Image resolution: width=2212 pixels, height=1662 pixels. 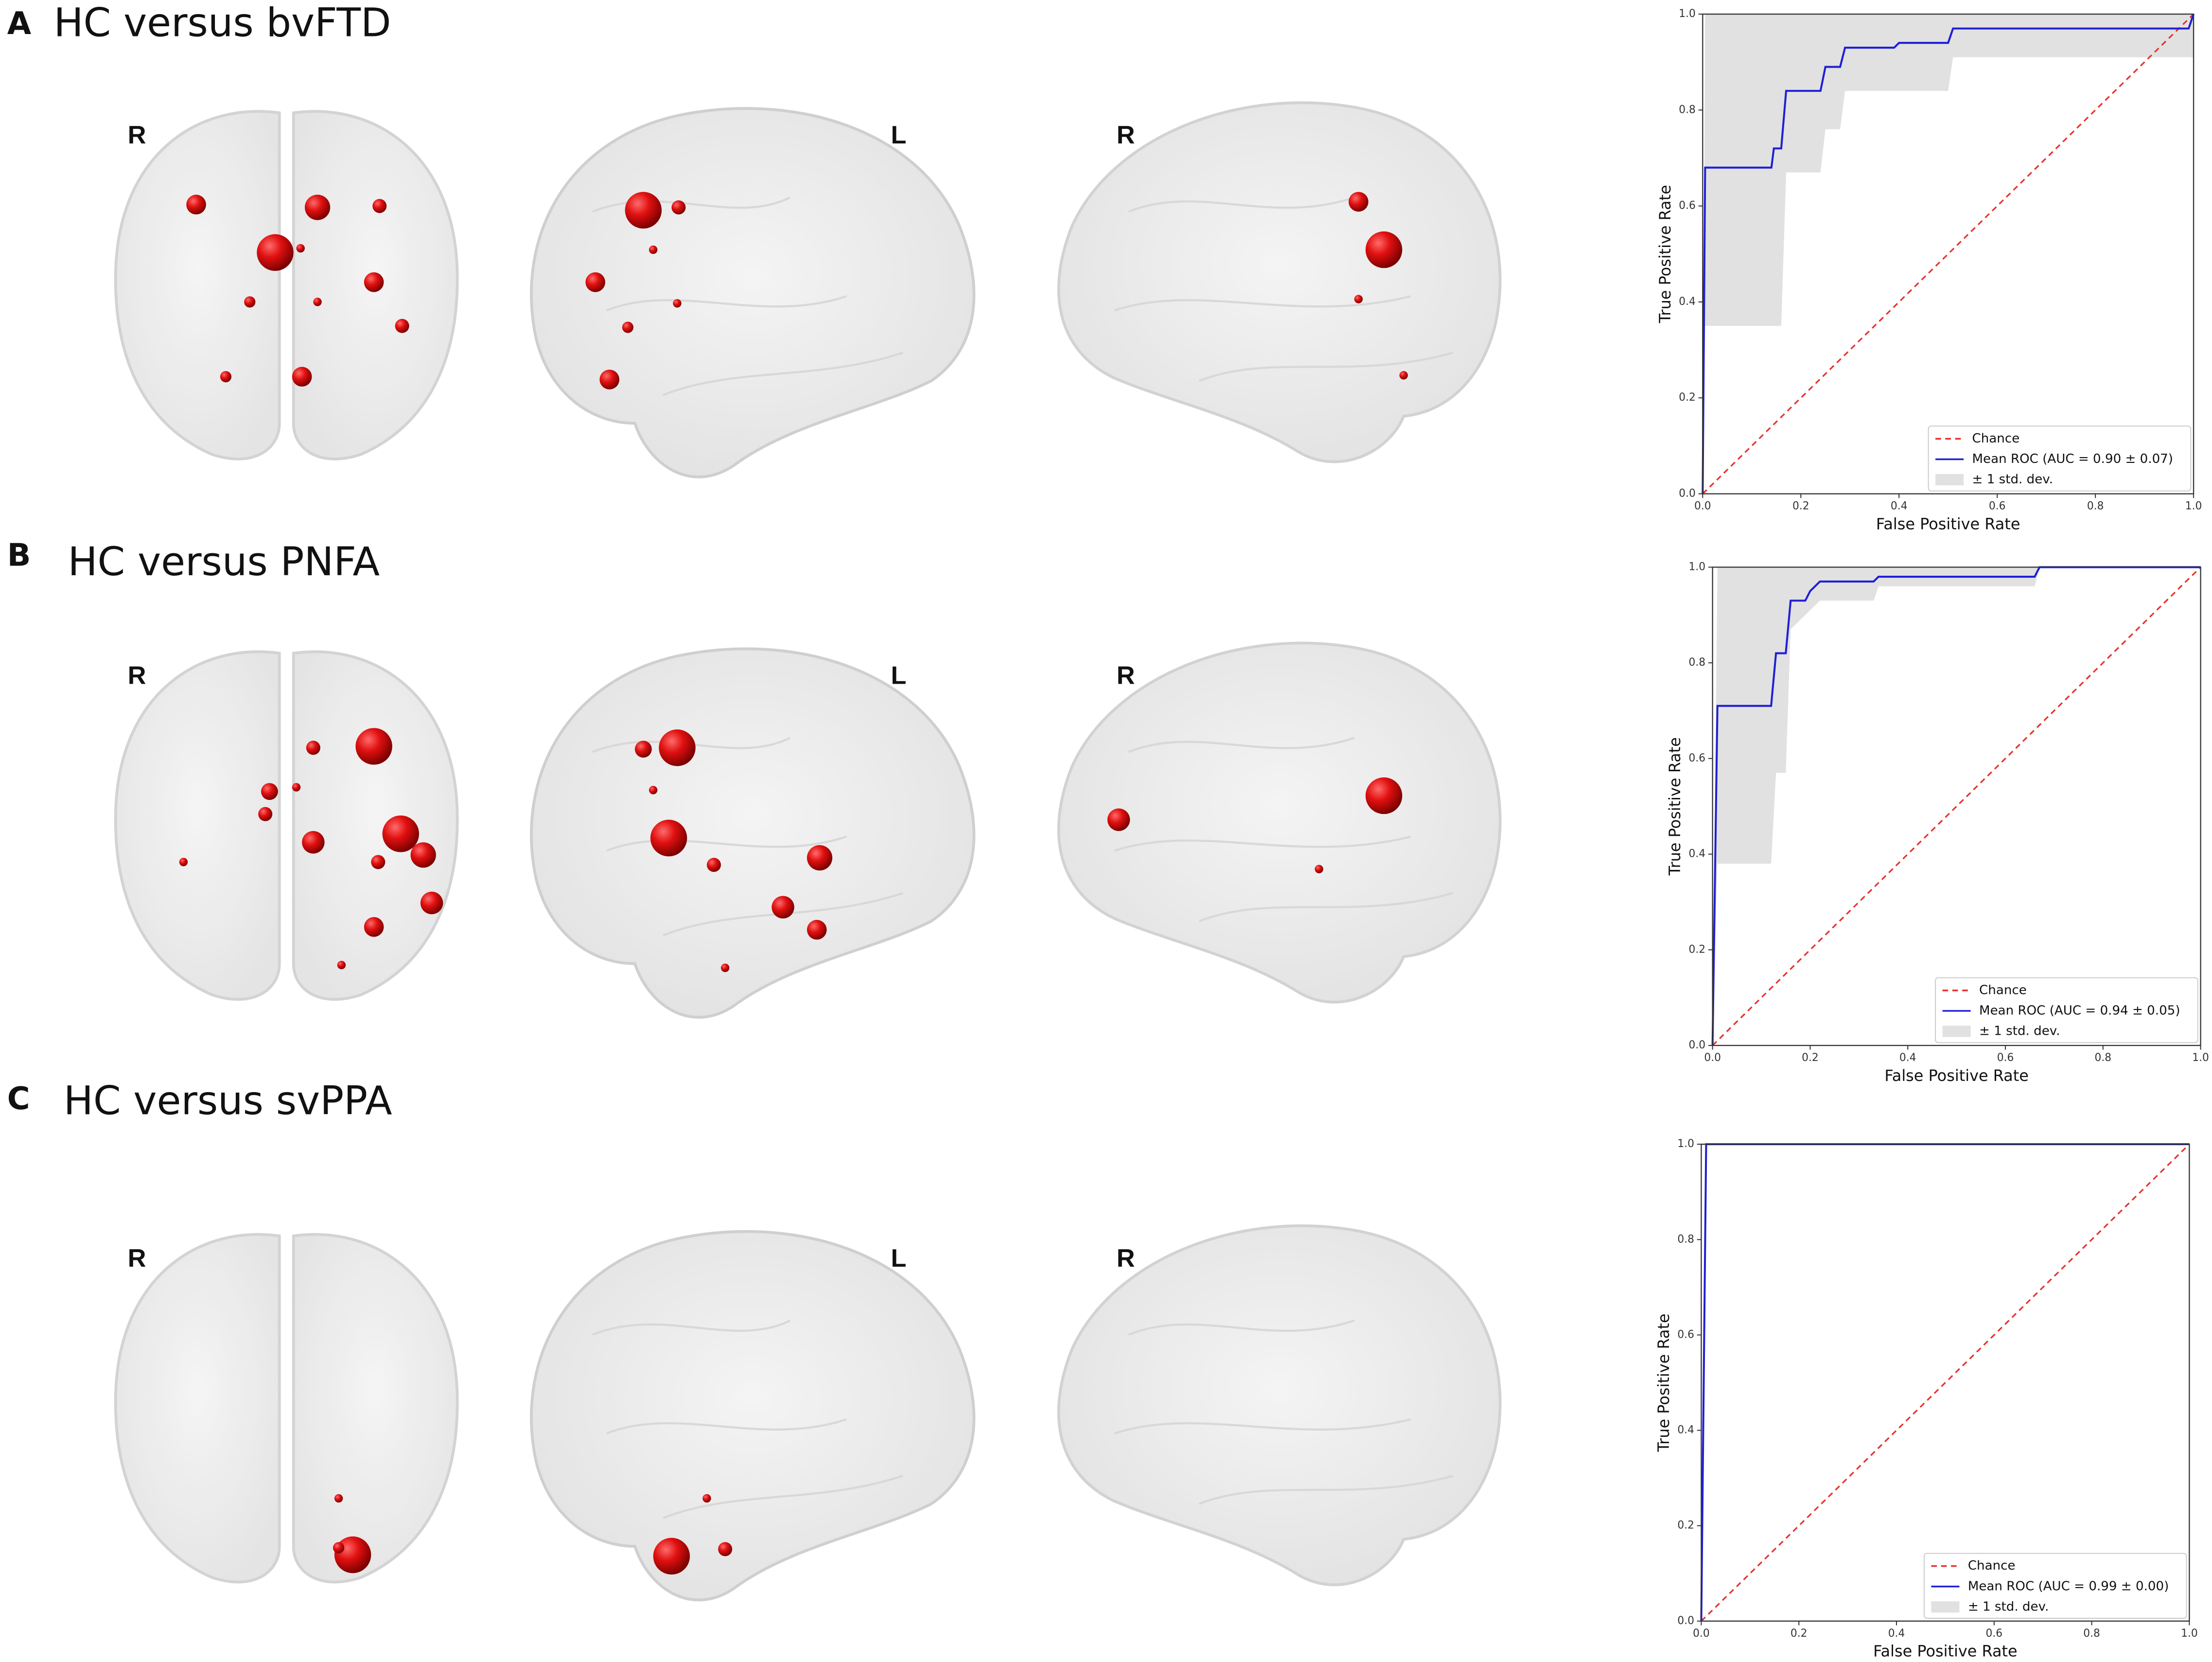 What do you see at coordinates (753, 1416) in the screenshot?
I see `brain-sagittal` at bounding box center [753, 1416].